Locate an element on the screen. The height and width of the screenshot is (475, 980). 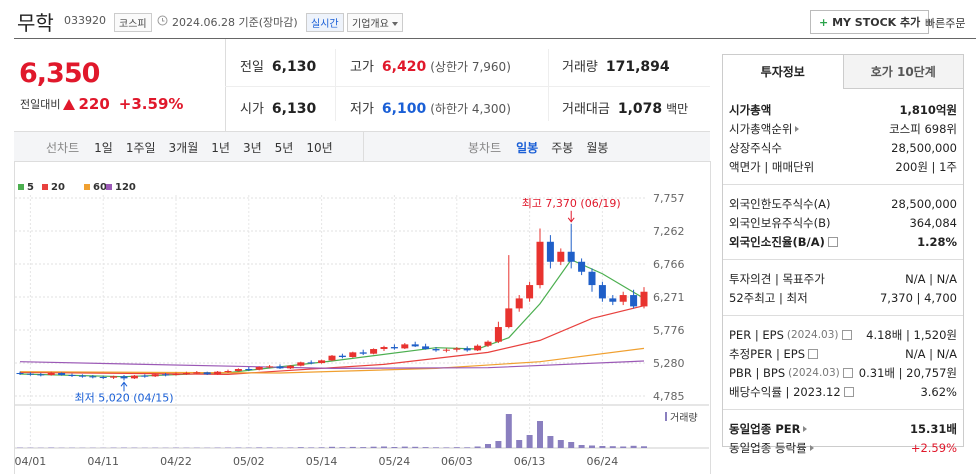
mystock-button: + MY STOCK 추가 is located at coordinates (870, 22).